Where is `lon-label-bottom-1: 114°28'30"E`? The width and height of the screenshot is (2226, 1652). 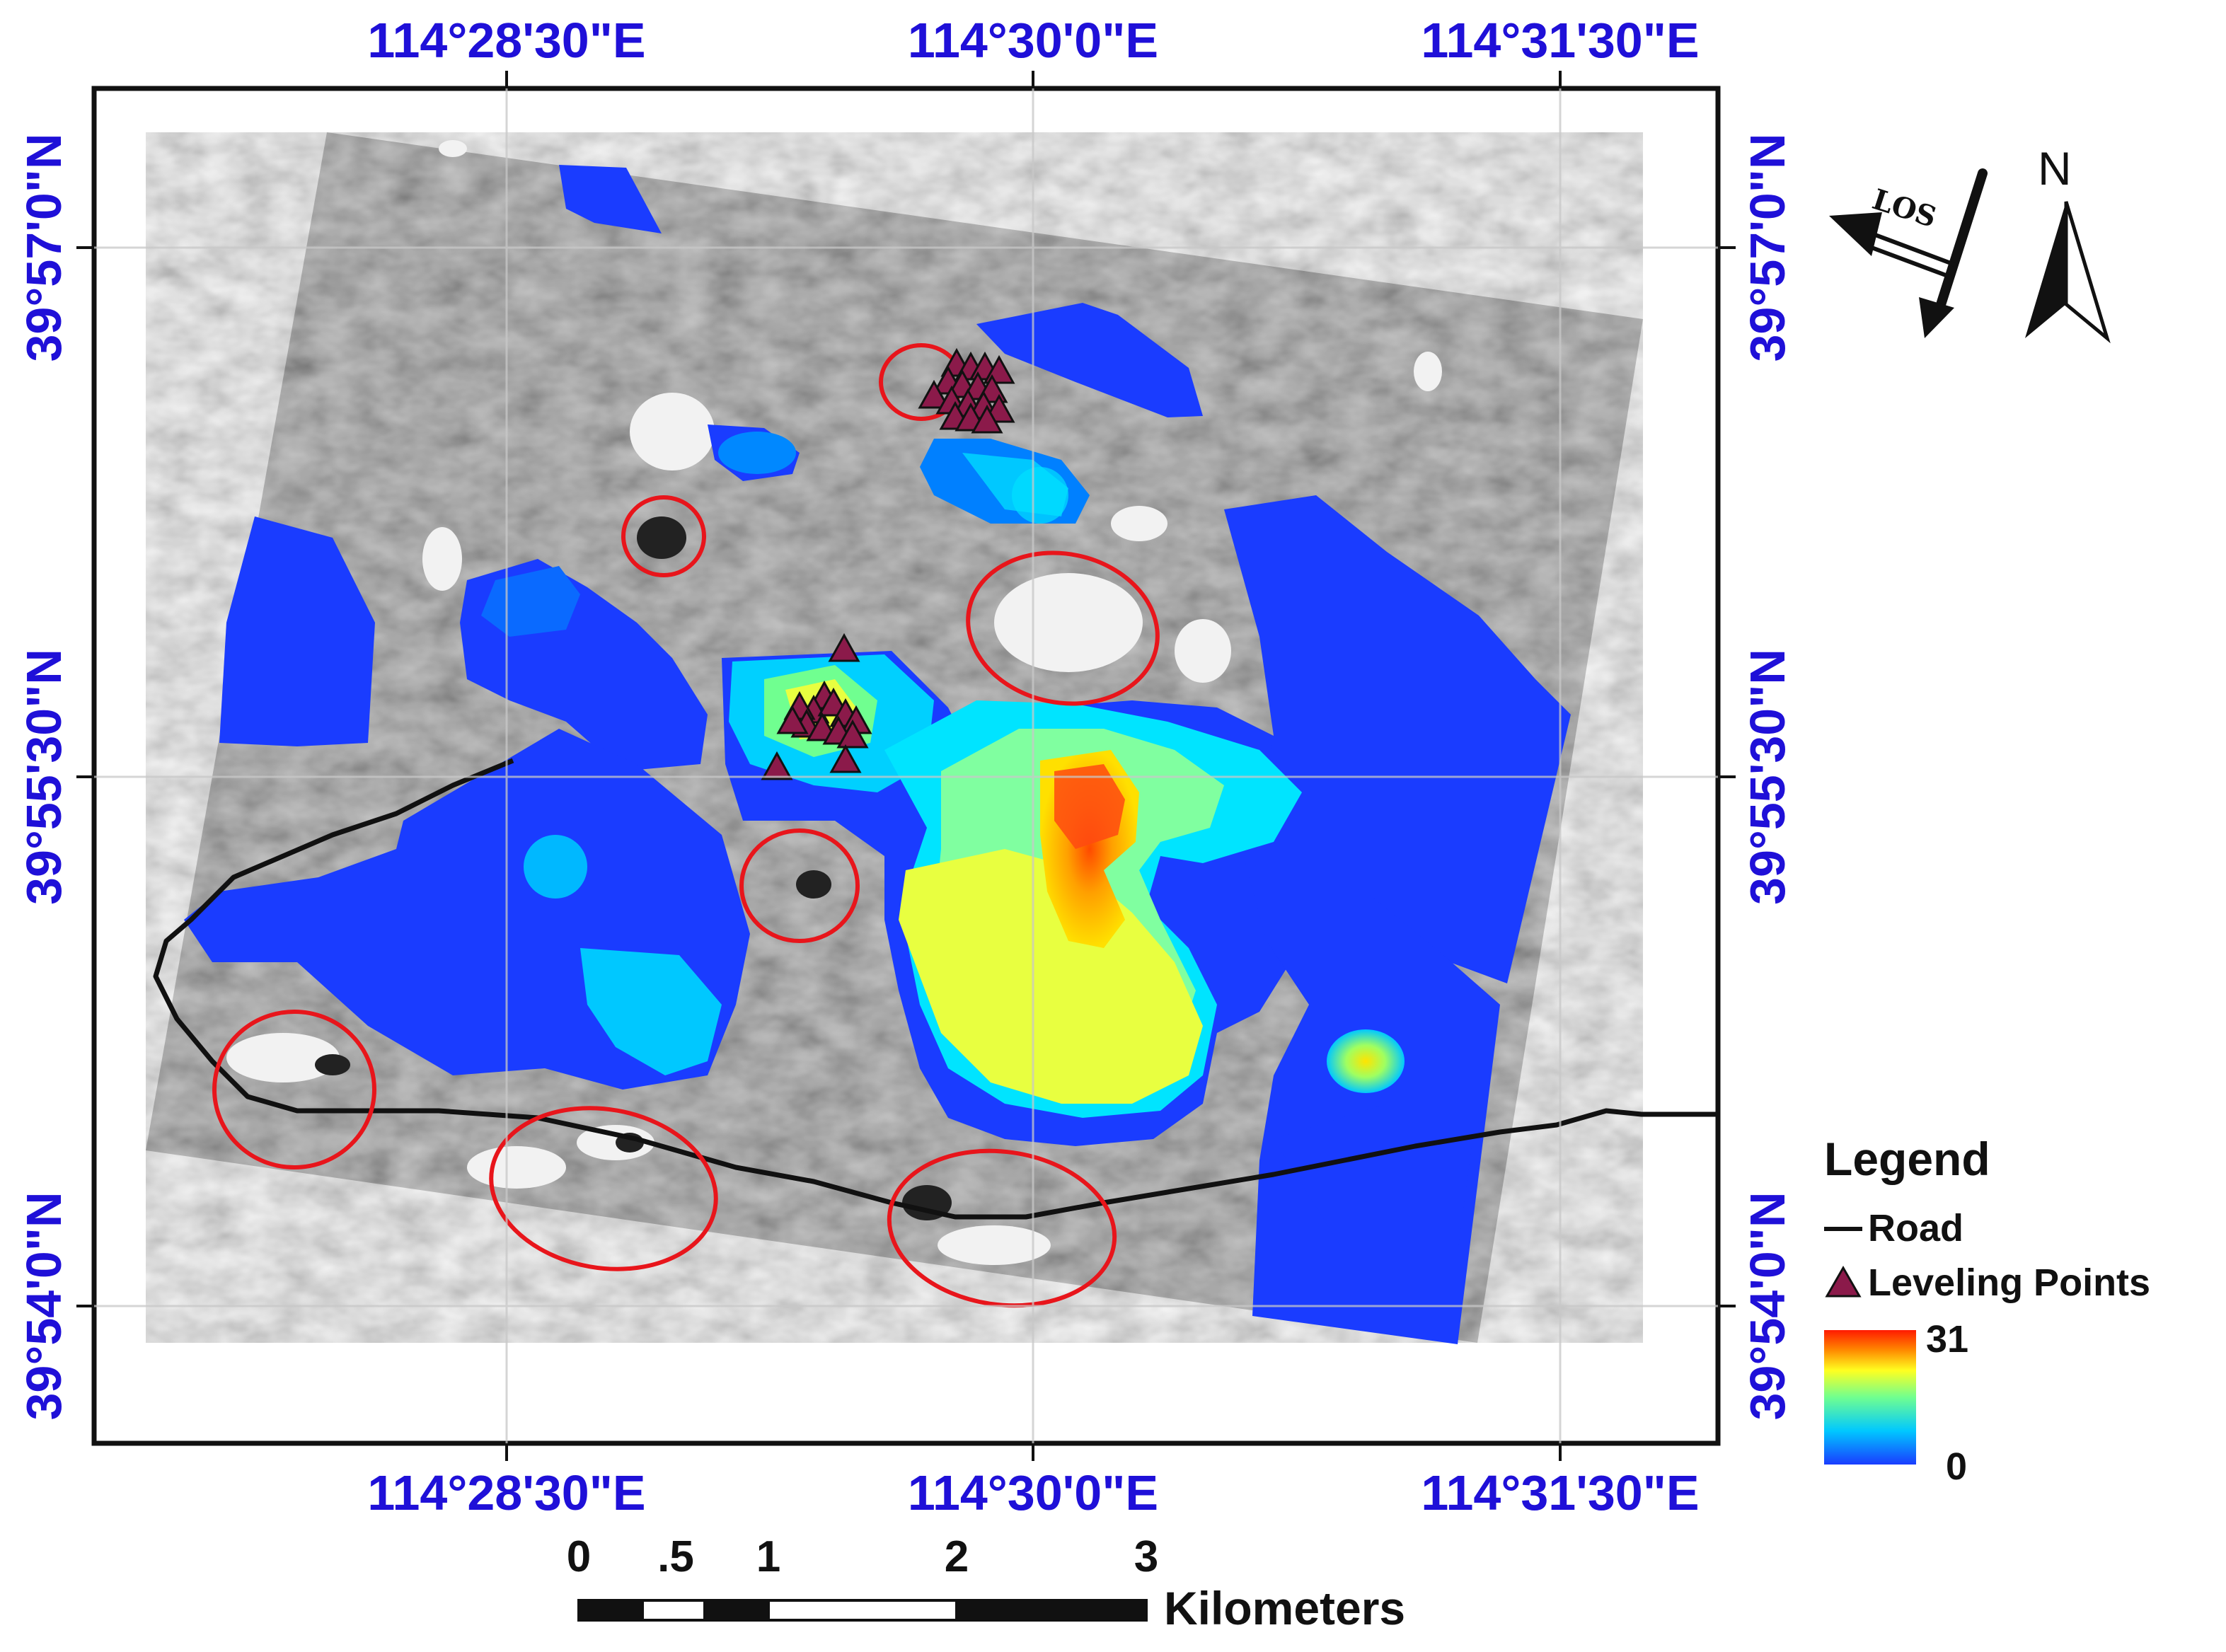 lon-label-bottom-1: 114°28'30"E is located at coordinates (507, 1492).